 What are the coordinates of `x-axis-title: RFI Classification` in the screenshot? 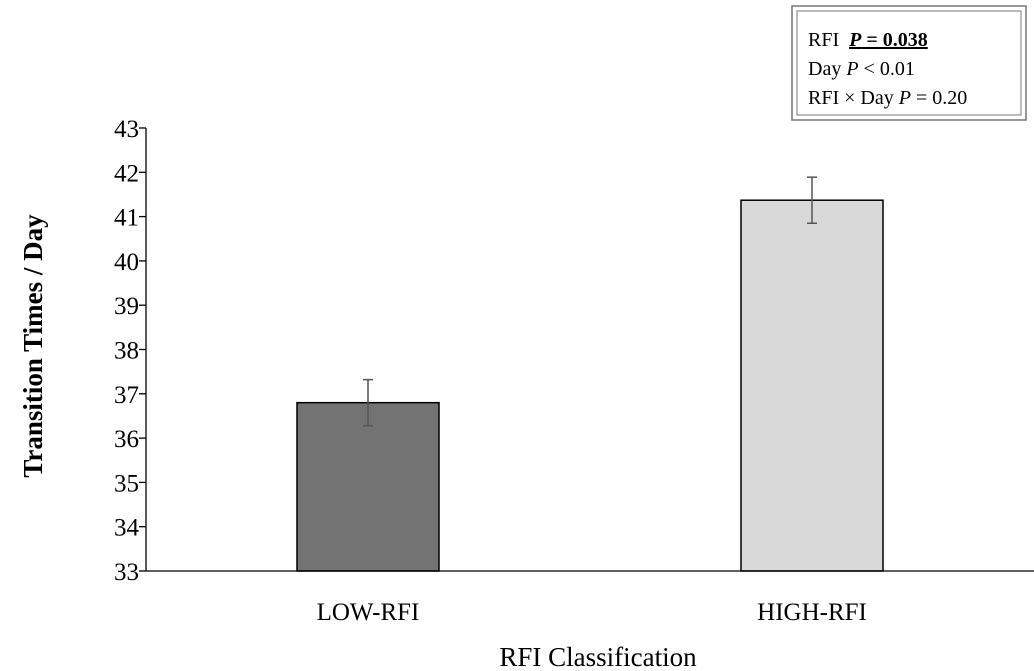 It's located at (598, 656).